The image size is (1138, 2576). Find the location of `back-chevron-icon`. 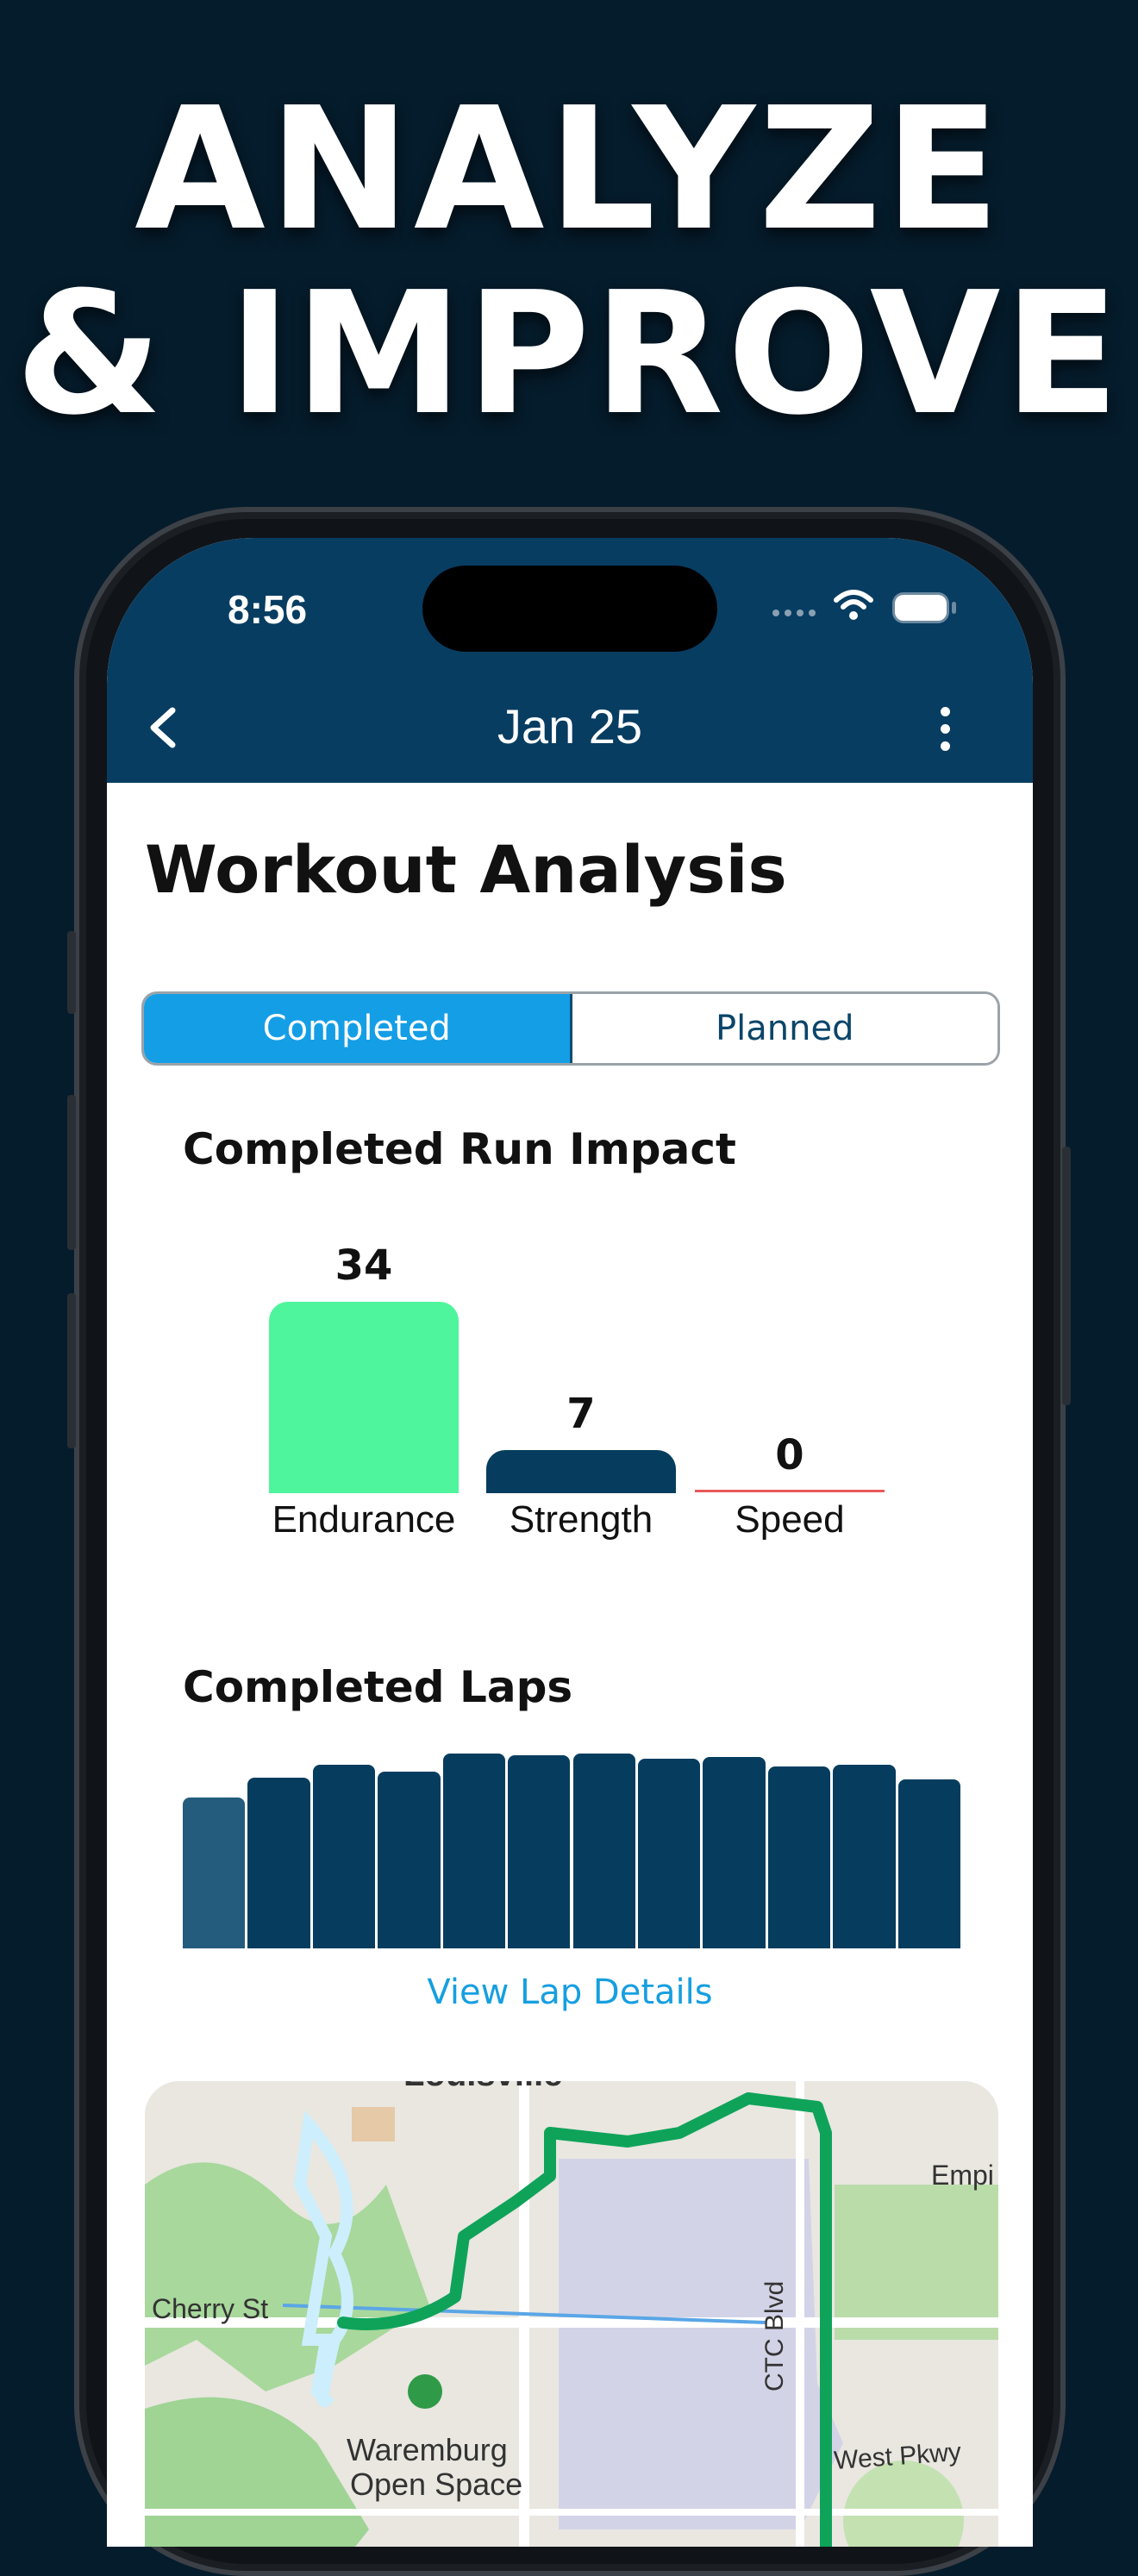

back-chevron-icon is located at coordinates (164, 727).